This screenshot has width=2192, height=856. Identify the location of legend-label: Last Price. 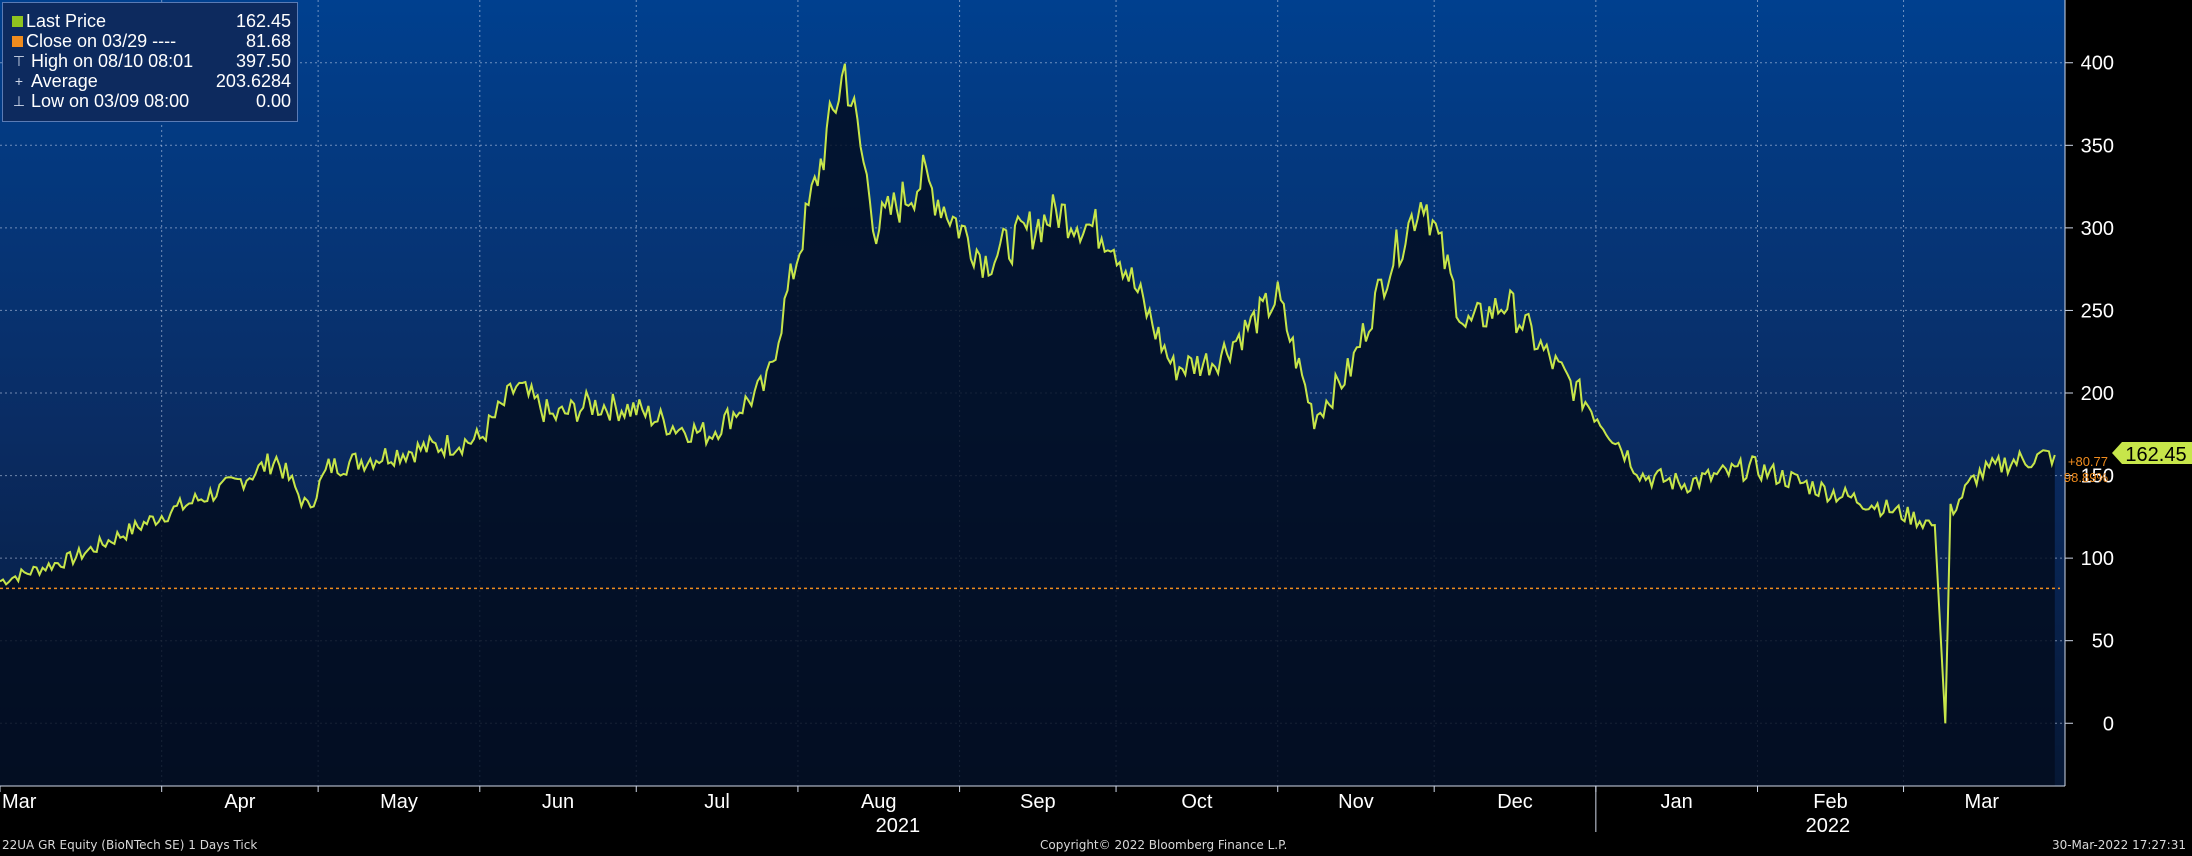
(66, 21).